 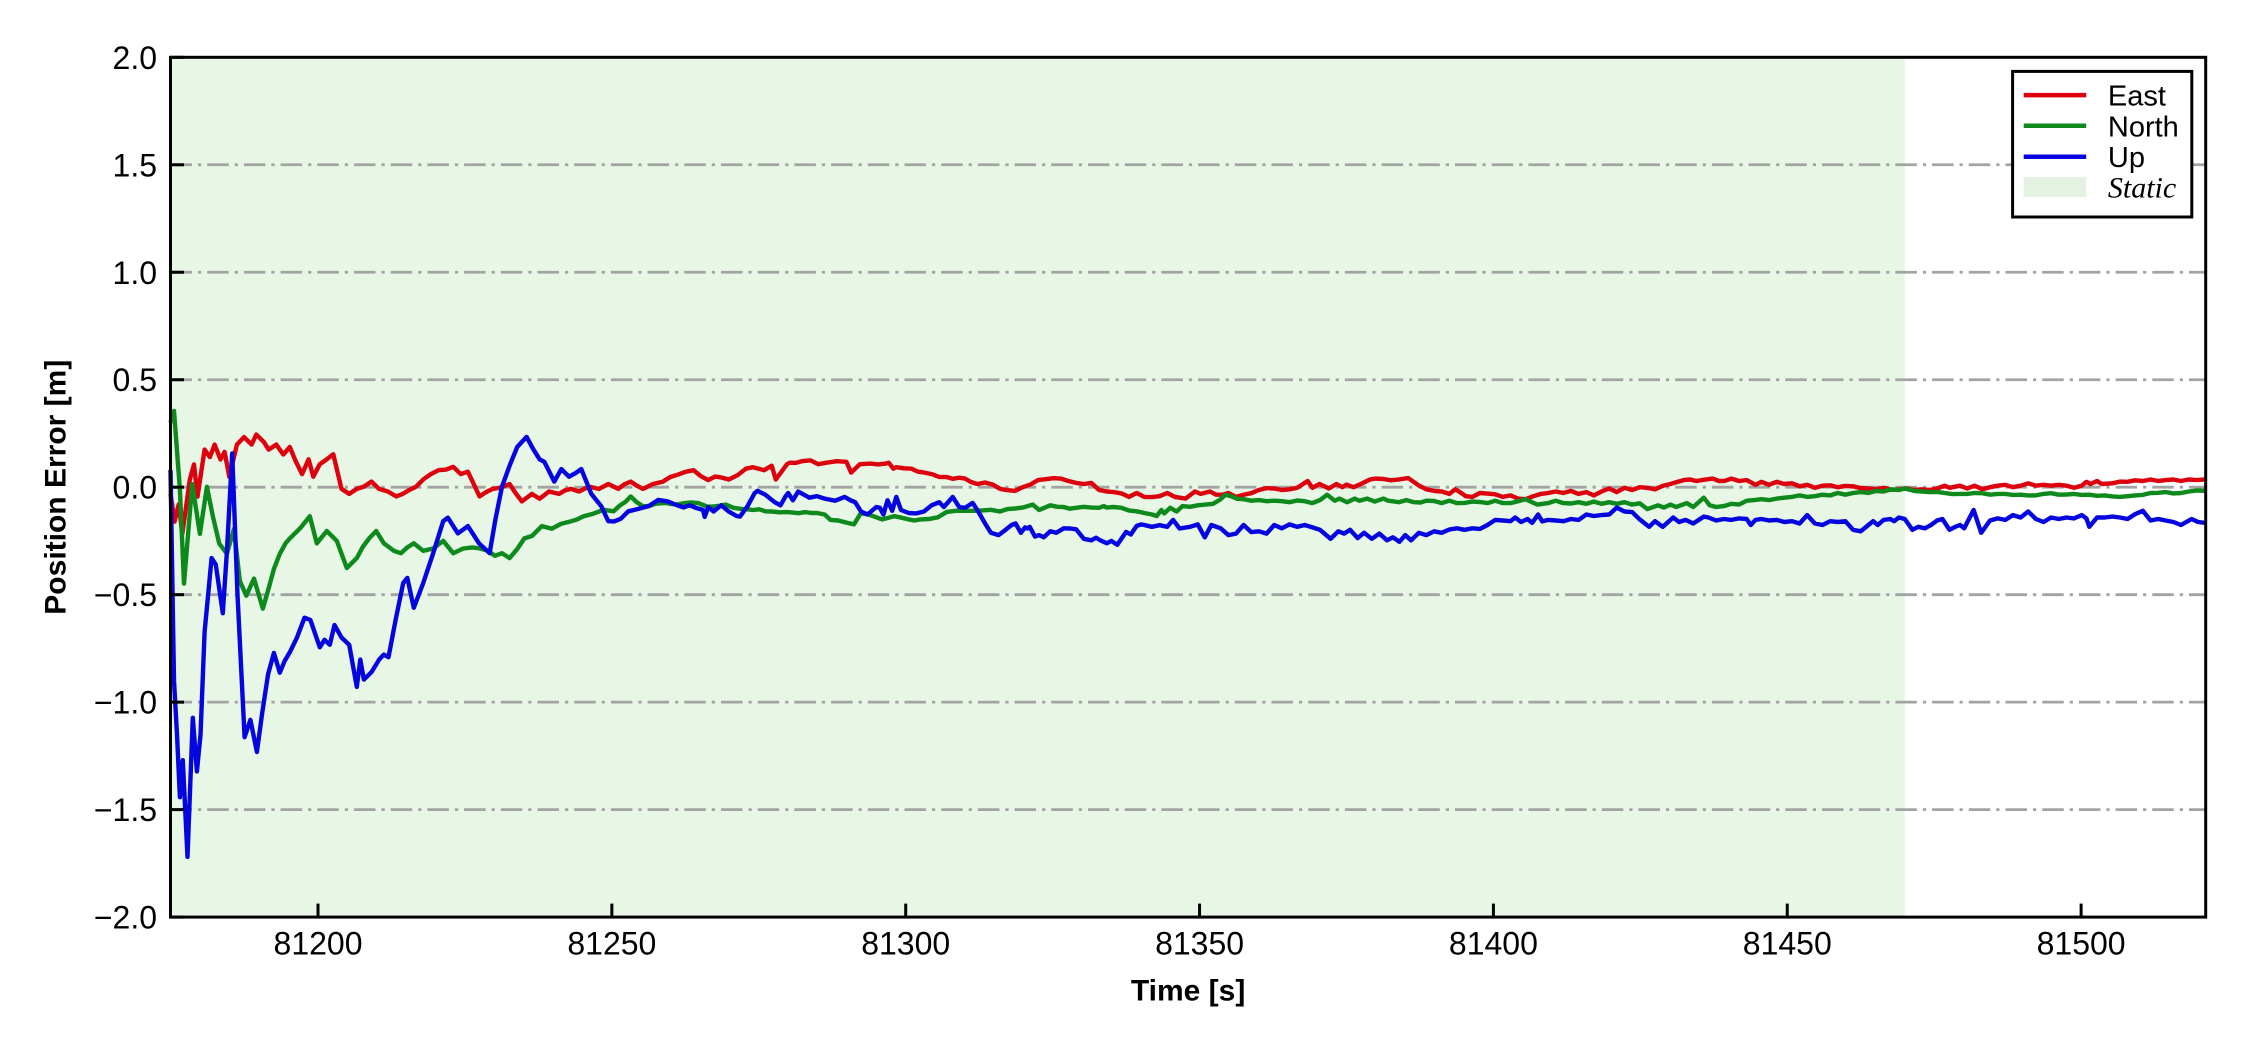 I want to click on x-tick-label: 81350, so click(x=1199, y=944).